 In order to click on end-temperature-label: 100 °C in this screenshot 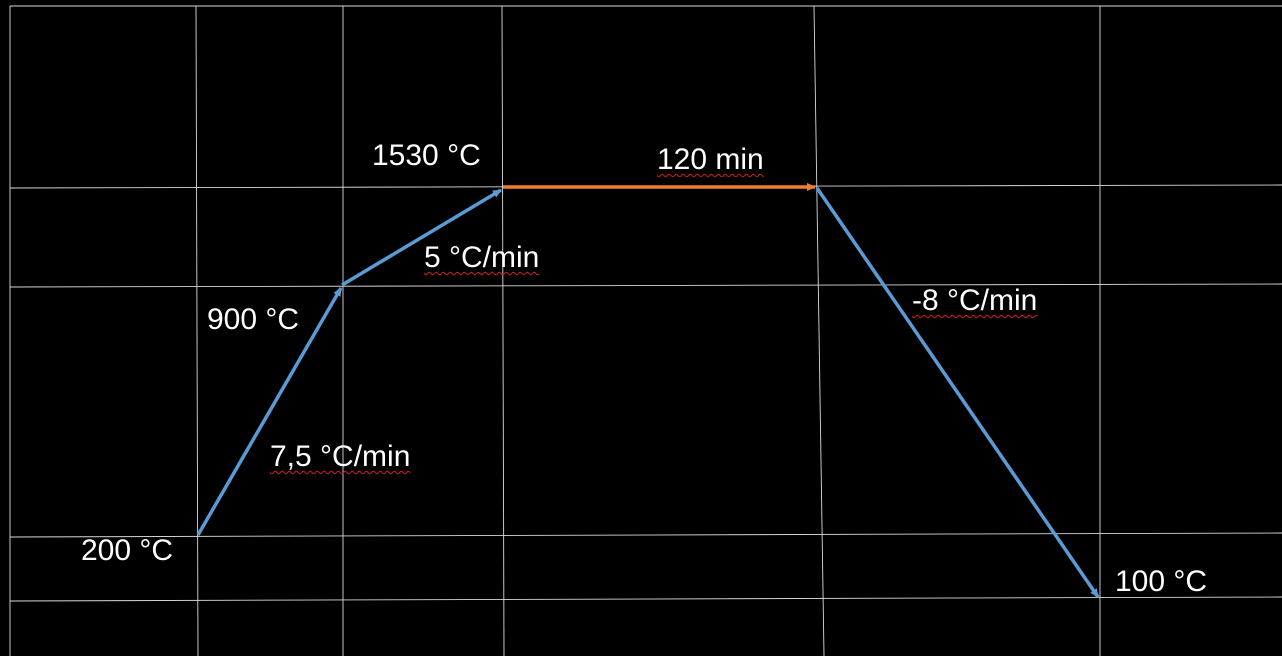, I will do `click(1161, 581)`.